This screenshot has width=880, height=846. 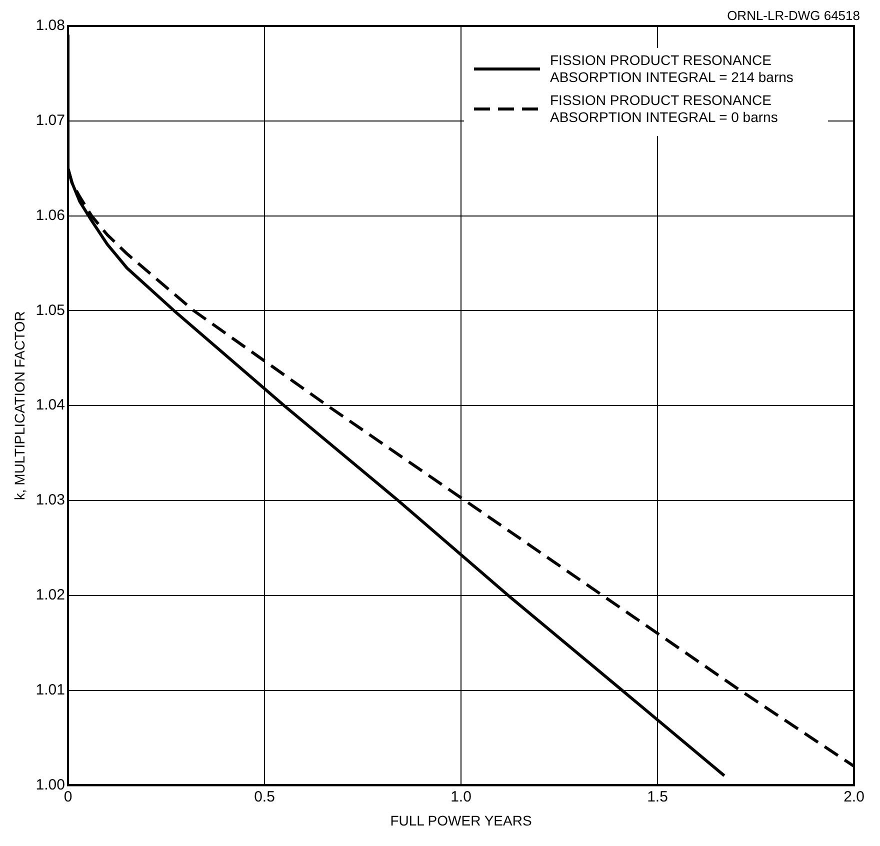 I want to click on x-tick-label: 1.5, so click(x=657, y=797).